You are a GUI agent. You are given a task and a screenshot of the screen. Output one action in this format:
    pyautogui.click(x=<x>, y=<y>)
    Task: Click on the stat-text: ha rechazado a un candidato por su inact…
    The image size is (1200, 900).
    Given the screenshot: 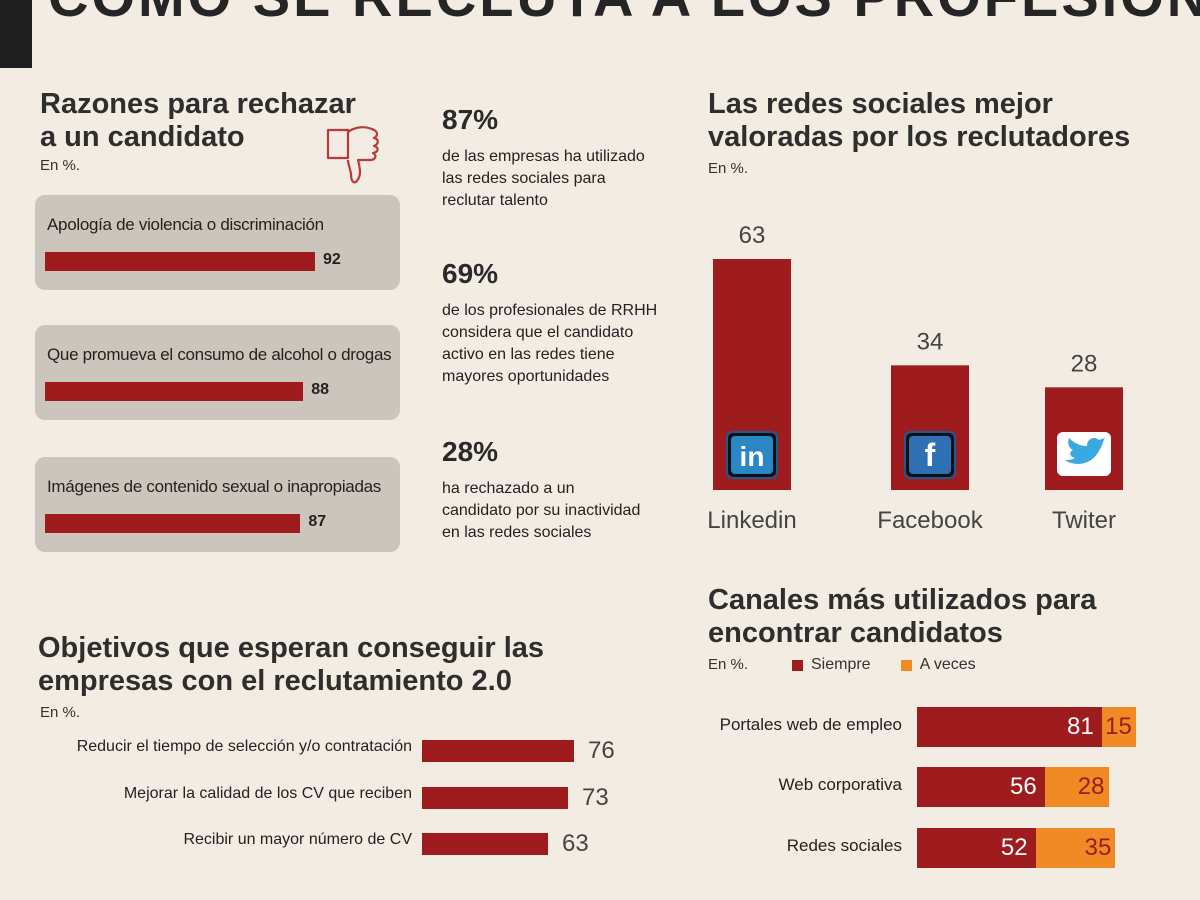 What is the action you would take?
    pyautogui.click(x=541, y=510)
    